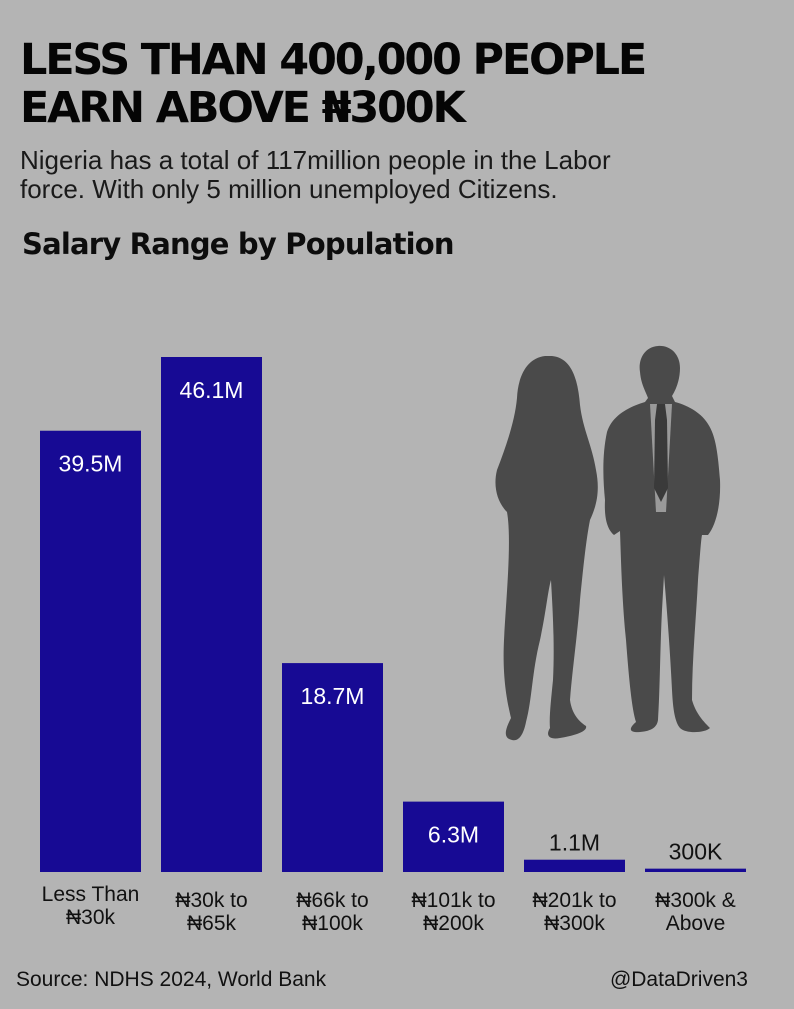 The width and height of the screenshot is (794, 1009). What do you see at coordinates (695, 912) in the screenshot?
I see `category-label: ₦300k & Above` at bounding box center [695, 912].